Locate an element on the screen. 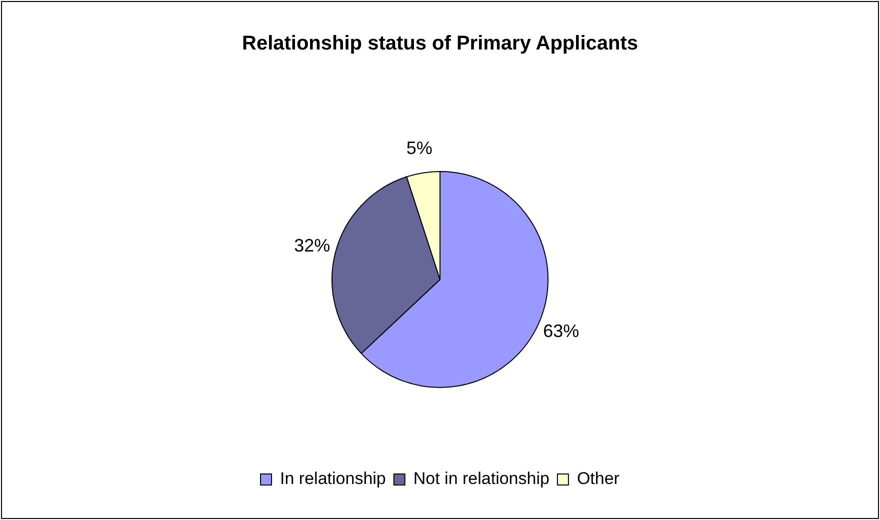  legend-label: In relationship is located at coordinates (333, 478).